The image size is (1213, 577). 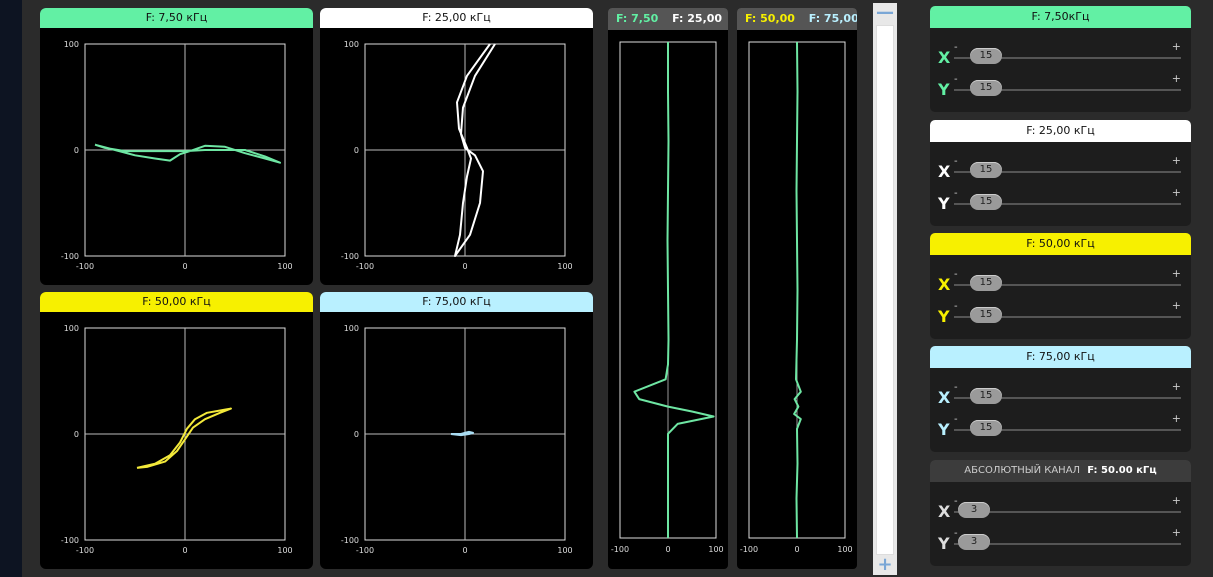 I want to click on x-tick-label: 0, so click(x=184, y=266).